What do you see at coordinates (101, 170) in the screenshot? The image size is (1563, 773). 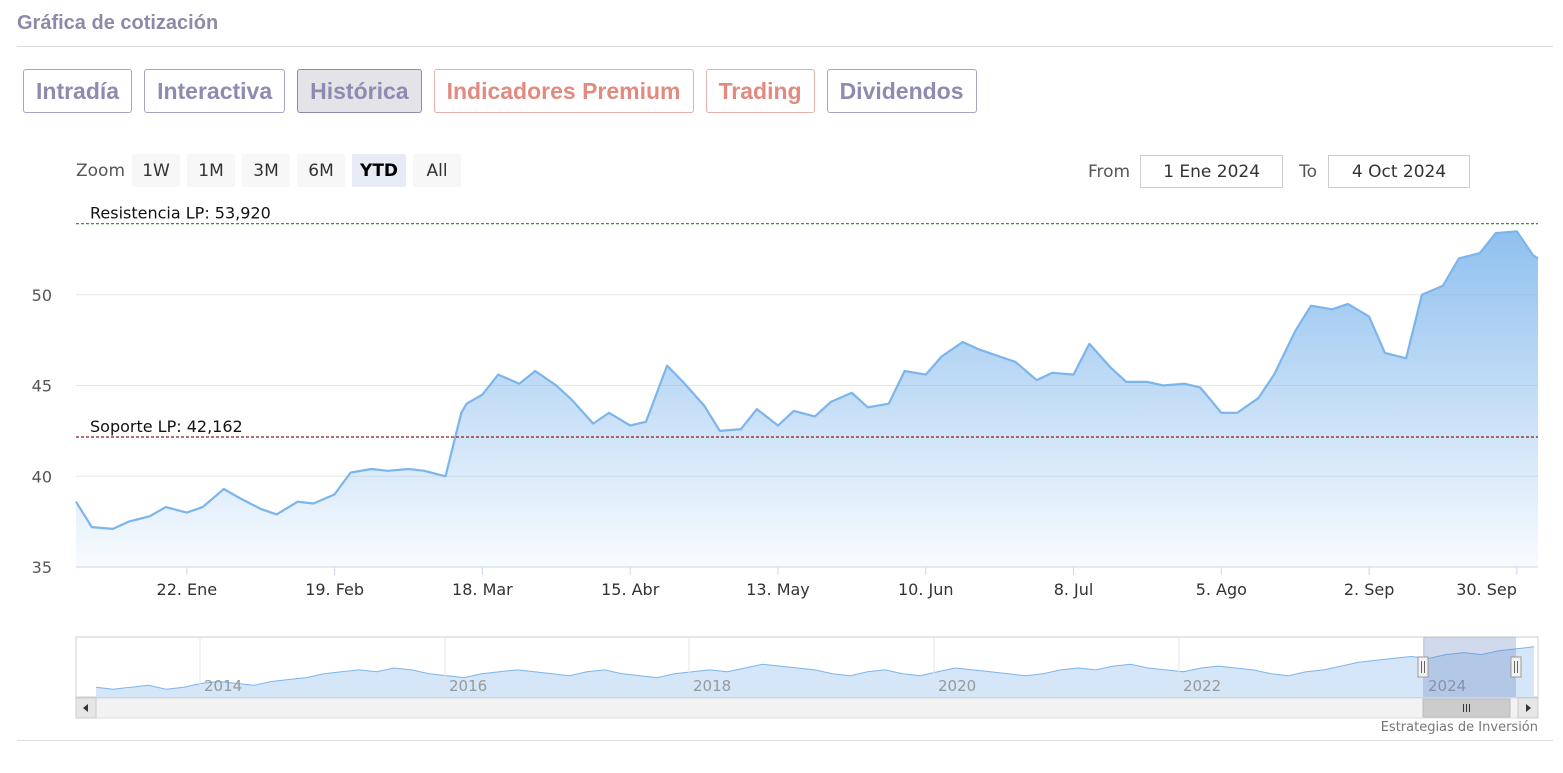 I see `zoom-label: Zoom` at bounding box center [101, 170].